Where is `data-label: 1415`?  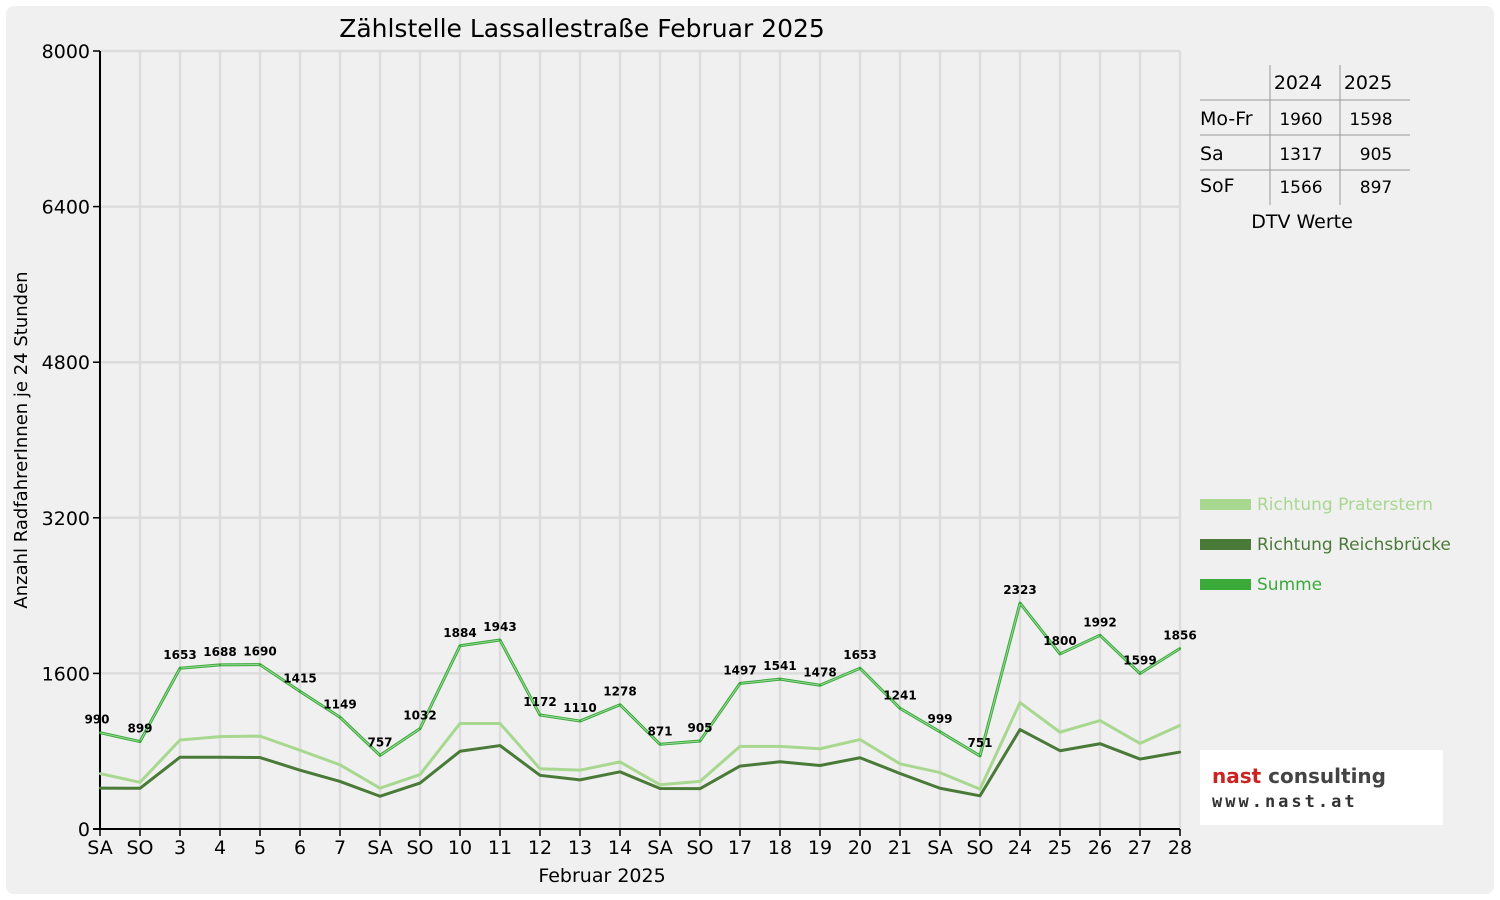
data-label: 1415 is located at coordinates (299, 678).